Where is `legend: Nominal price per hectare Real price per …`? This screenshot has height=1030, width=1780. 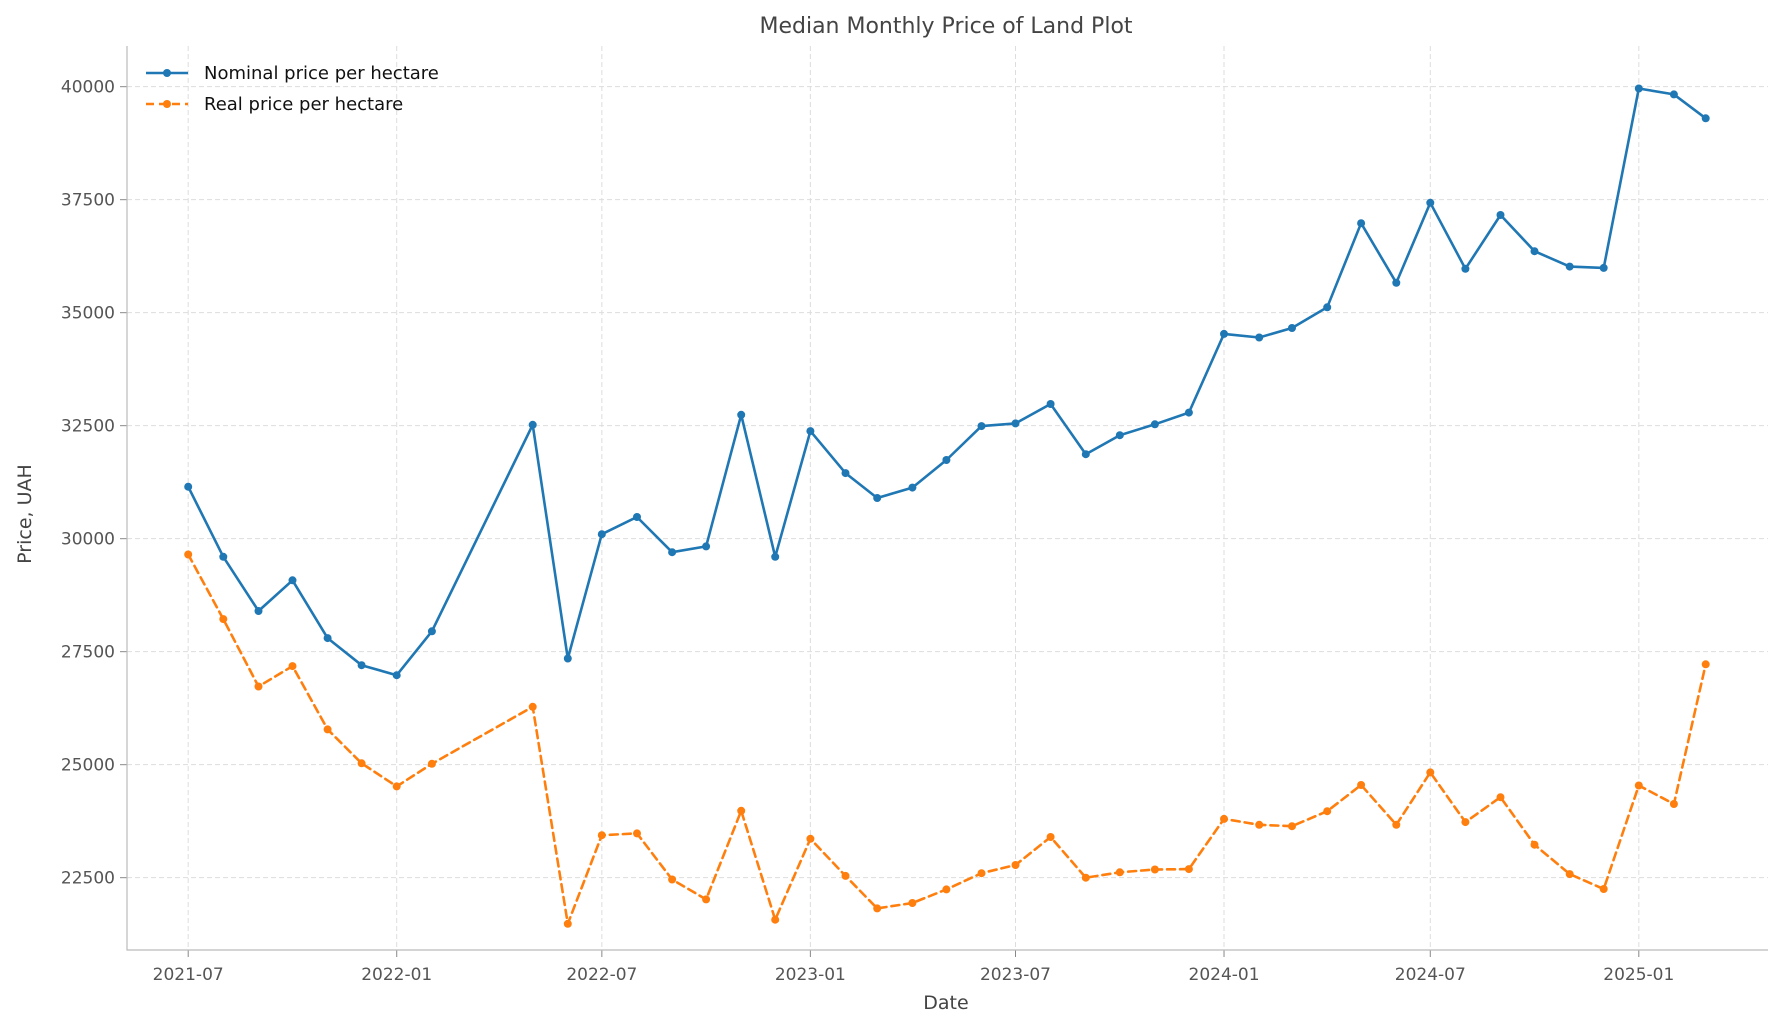
legend: Nominal price per hectare Real price per … is located at coordinates (292, 89).